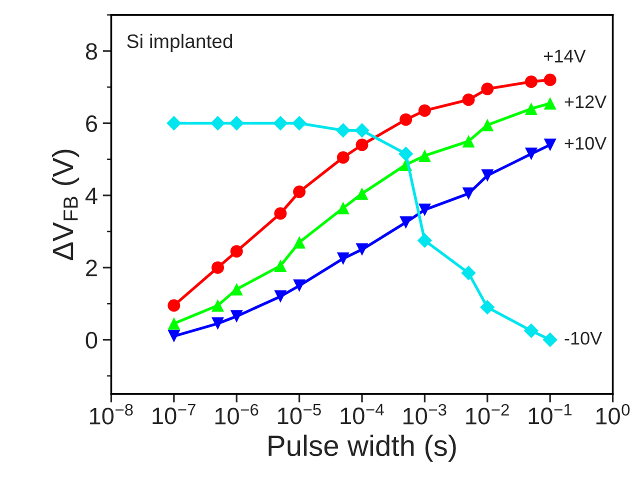 This screenshot has width=643, height=481. What do you see at coordinates (299, 414) in the screenshot?
I see `x-tick-label: 10$^{−5}$` at bounding box center [299, 414].